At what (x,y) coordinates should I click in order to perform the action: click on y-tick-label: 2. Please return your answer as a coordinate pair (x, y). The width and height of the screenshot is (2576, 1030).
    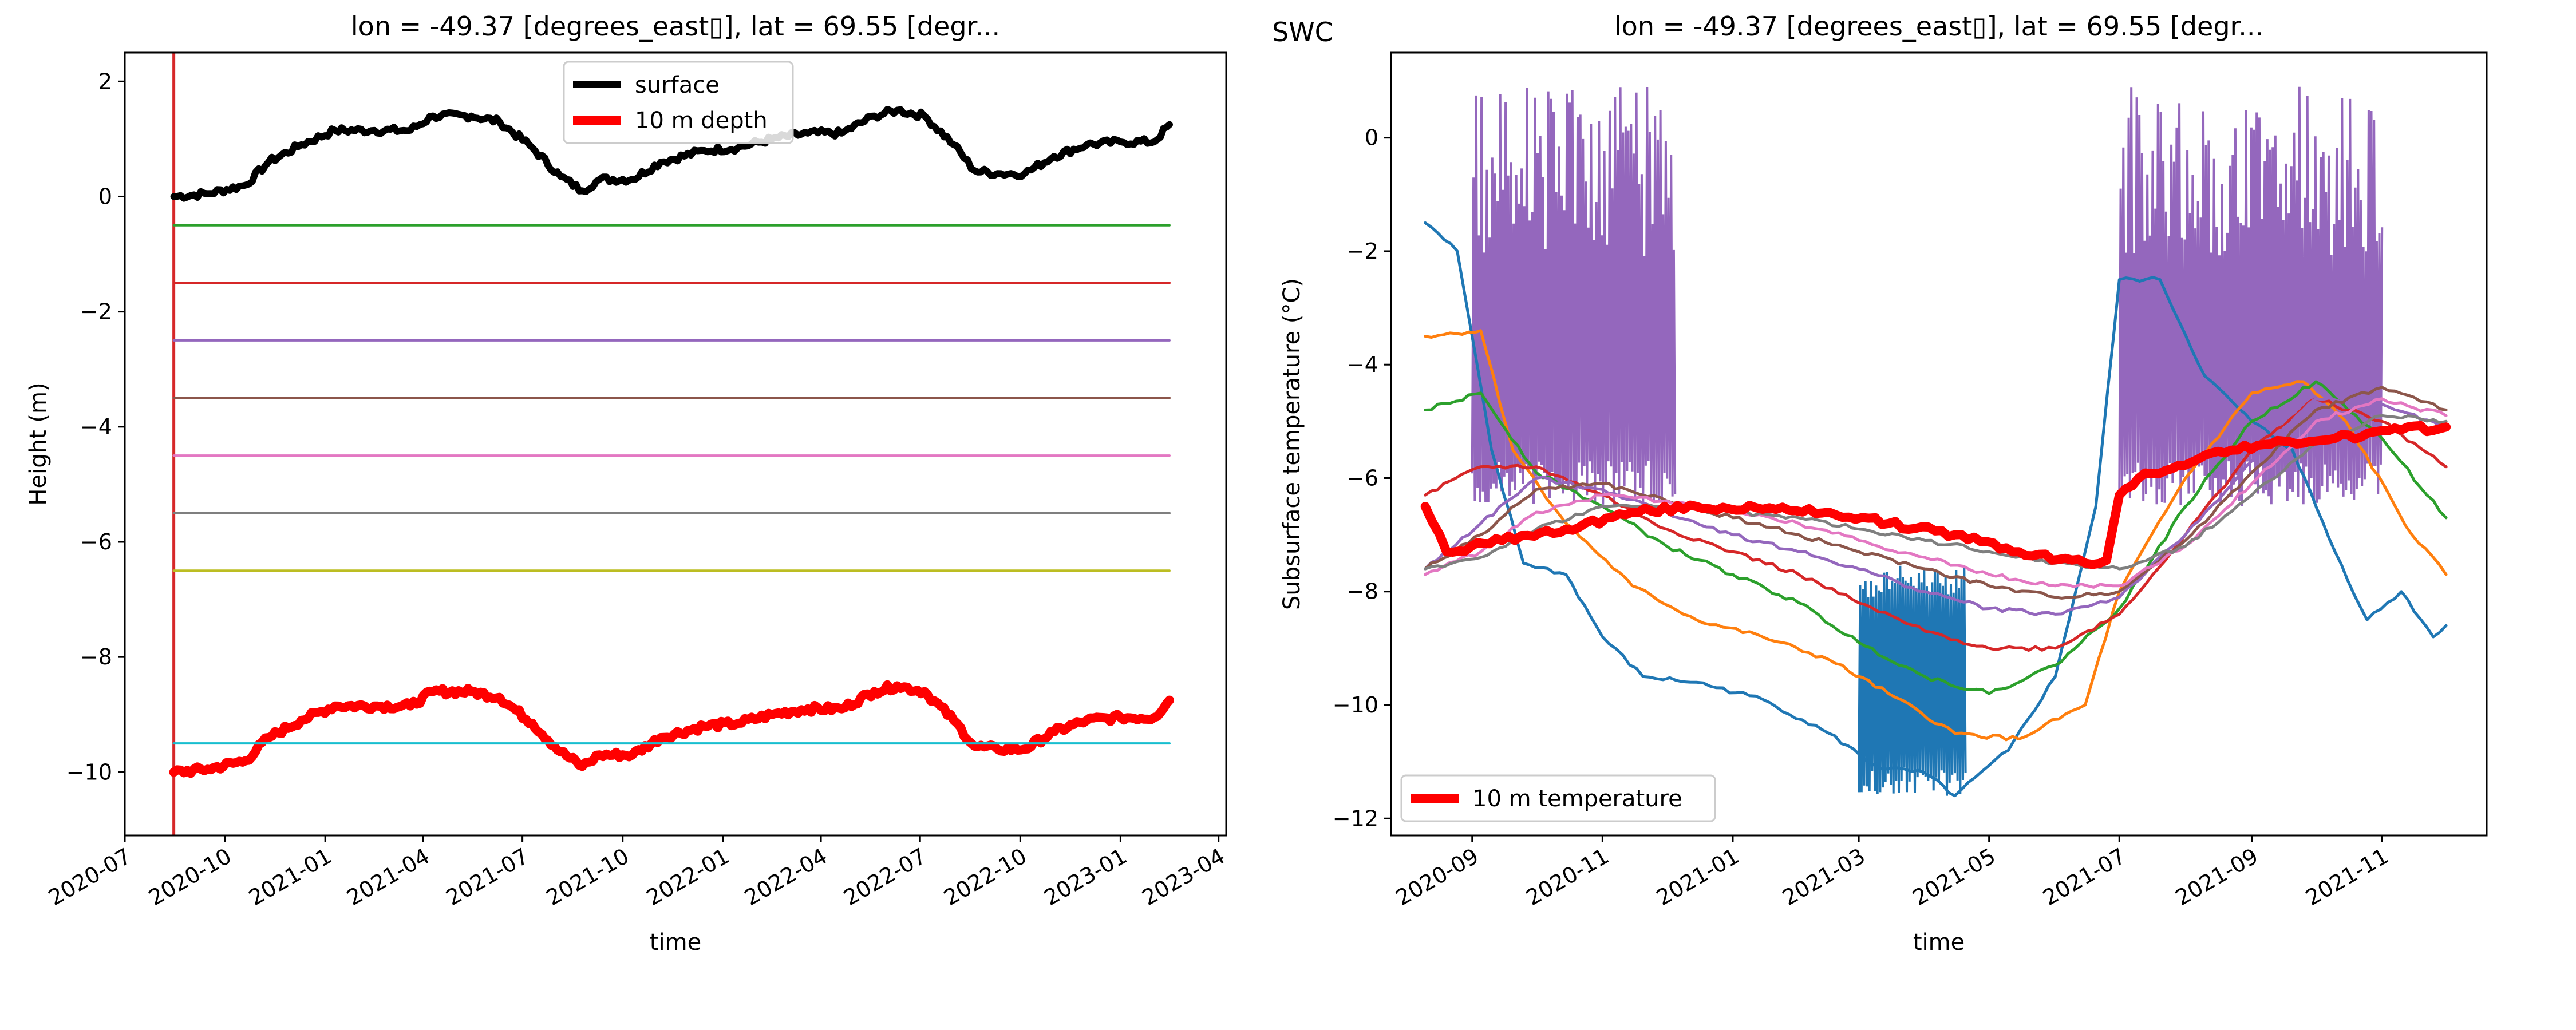
    Looking at the image, I should click on (105, 81).